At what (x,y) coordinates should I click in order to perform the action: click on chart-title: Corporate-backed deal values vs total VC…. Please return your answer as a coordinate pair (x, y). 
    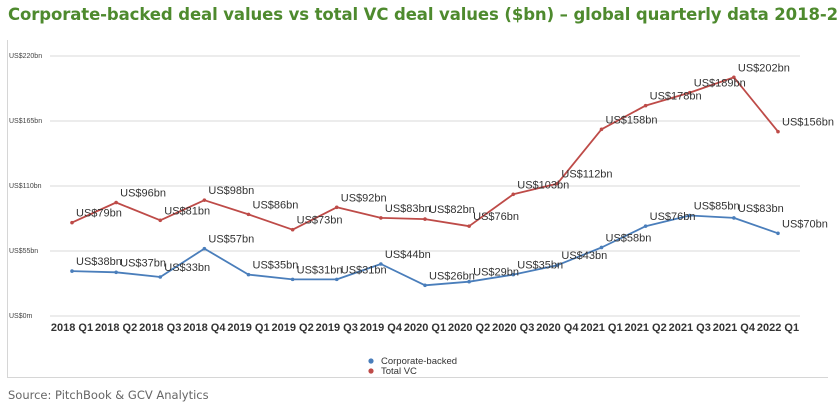
    Looking at the image, I should click on (423, 14).